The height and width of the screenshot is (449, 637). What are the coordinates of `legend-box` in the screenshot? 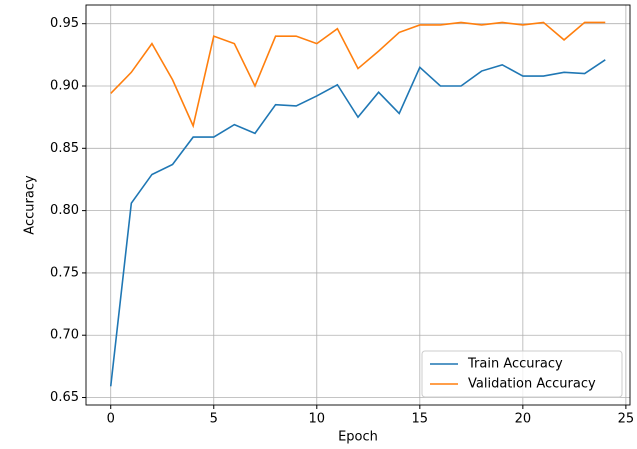 It's located at (522, 374).